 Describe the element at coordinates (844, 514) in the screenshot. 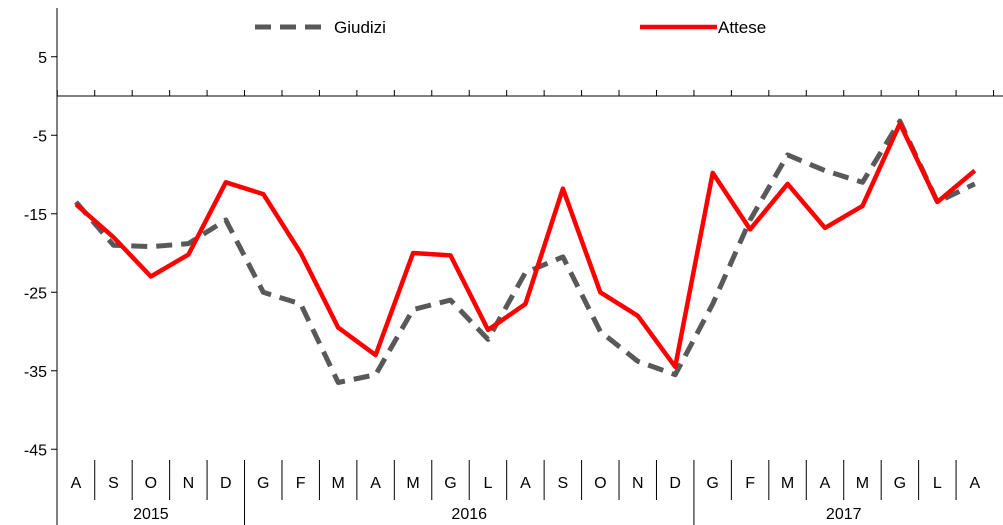

I see `year-label: 2017` at that location.